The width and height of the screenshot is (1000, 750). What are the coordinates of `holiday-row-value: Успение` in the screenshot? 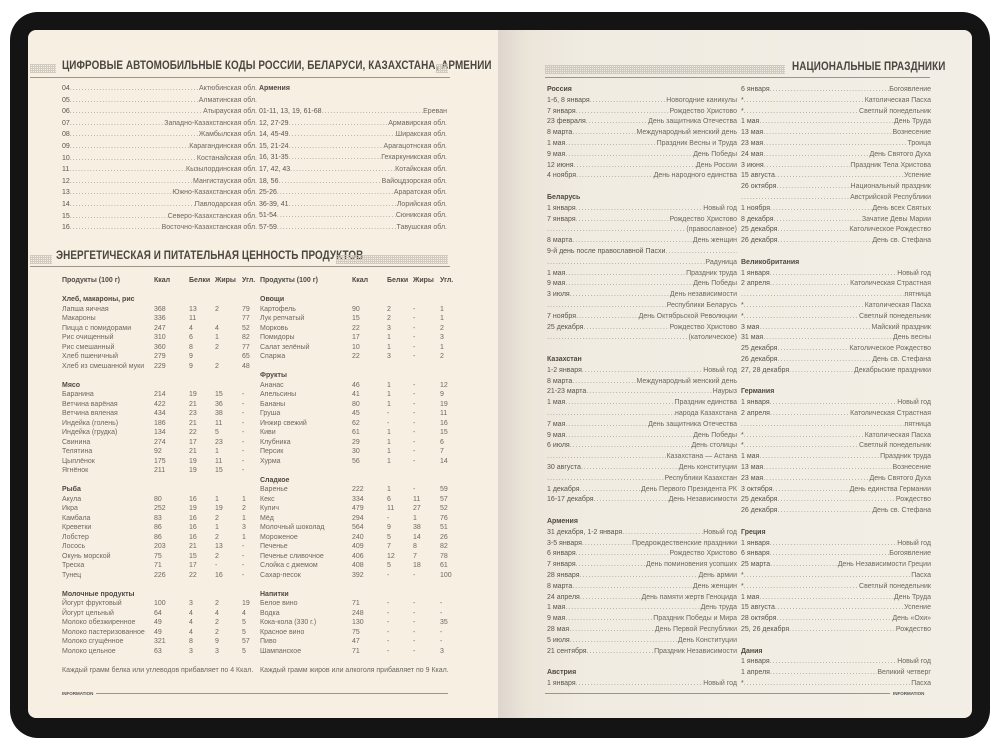 It's located at (917, 608).